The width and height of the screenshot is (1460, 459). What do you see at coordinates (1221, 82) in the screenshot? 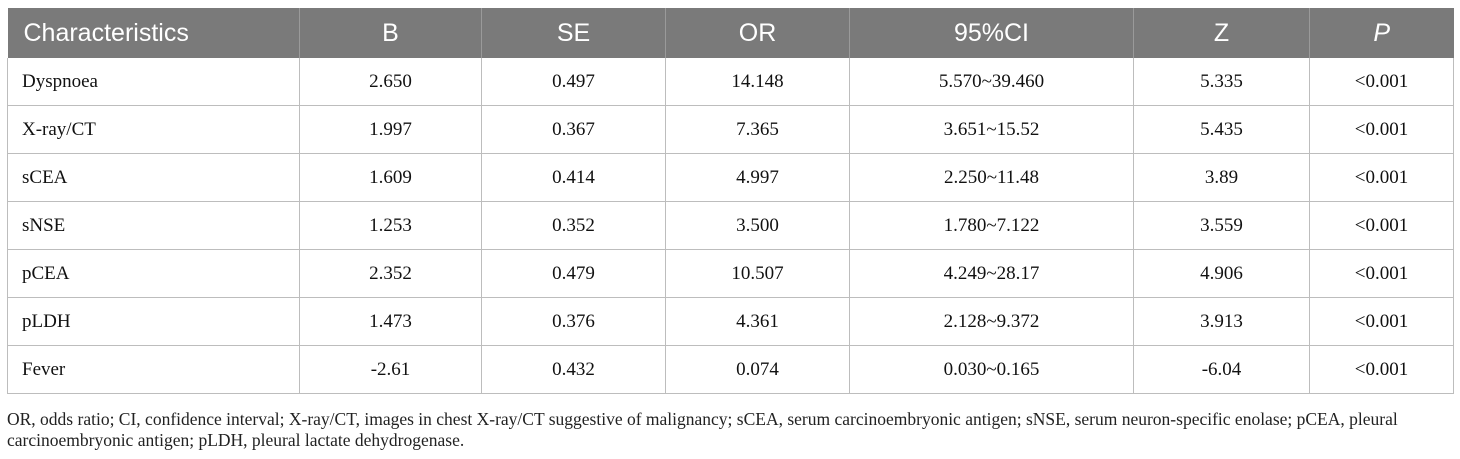
I see `cell-z: 5.335` at bounding box center [1221, 82].